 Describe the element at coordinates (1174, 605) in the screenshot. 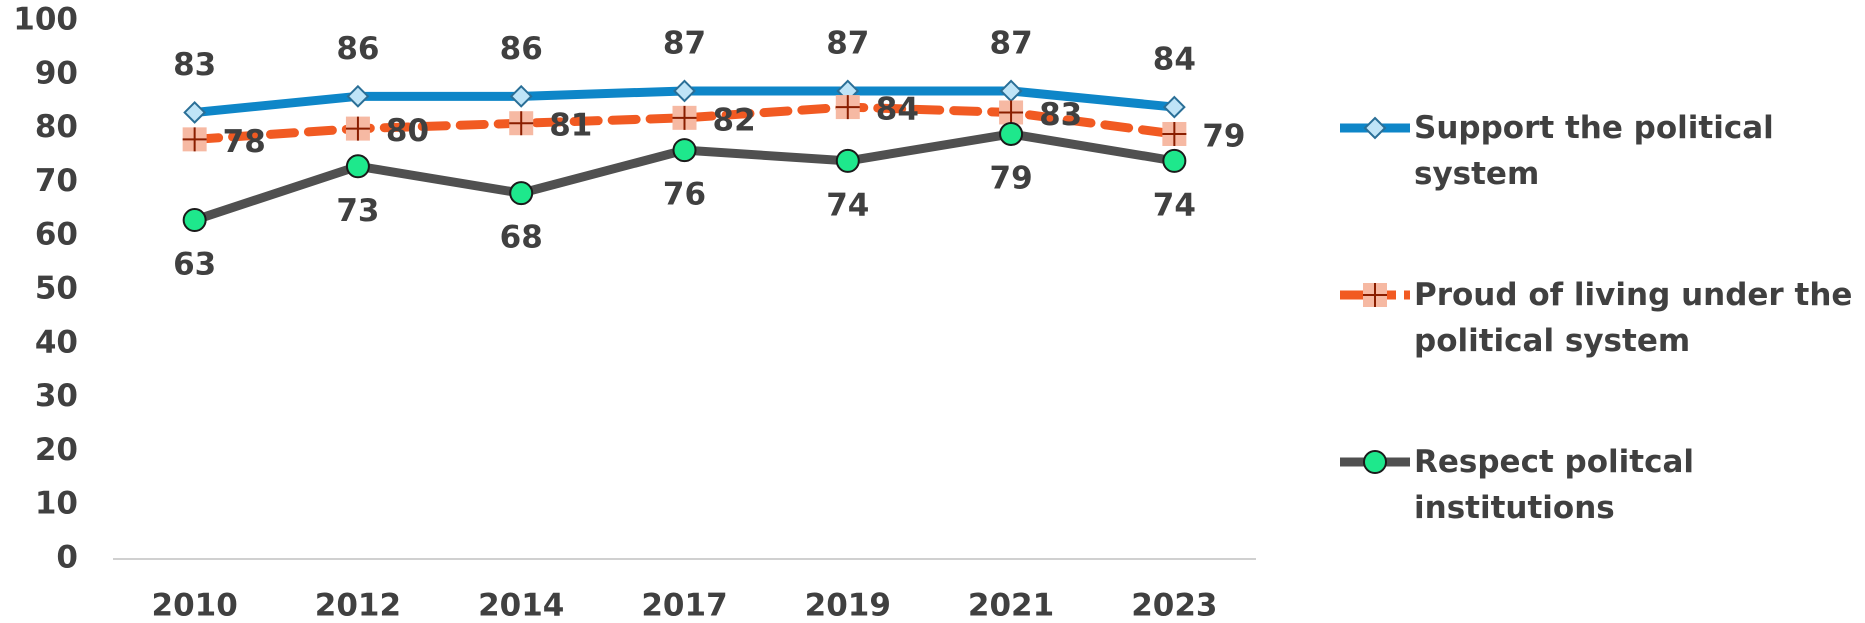

I see `x-tick-label: 2023` at that location.